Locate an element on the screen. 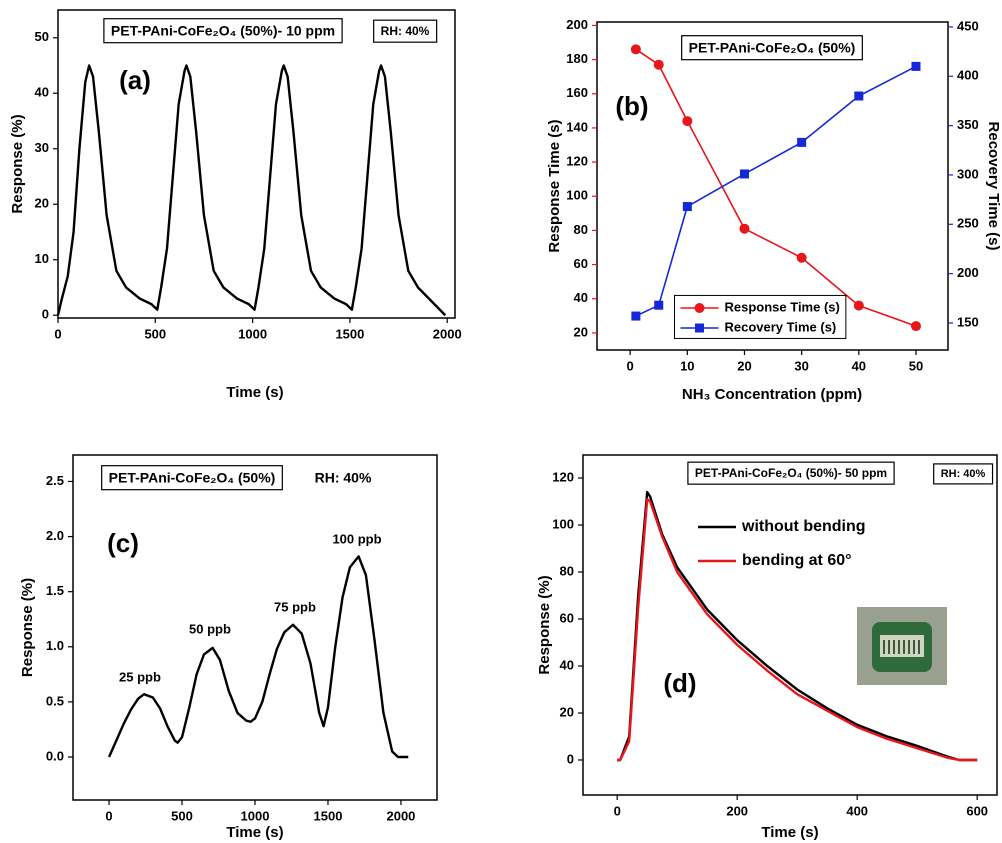  x-tick-label: 200 is located at coordinates (737, 810).